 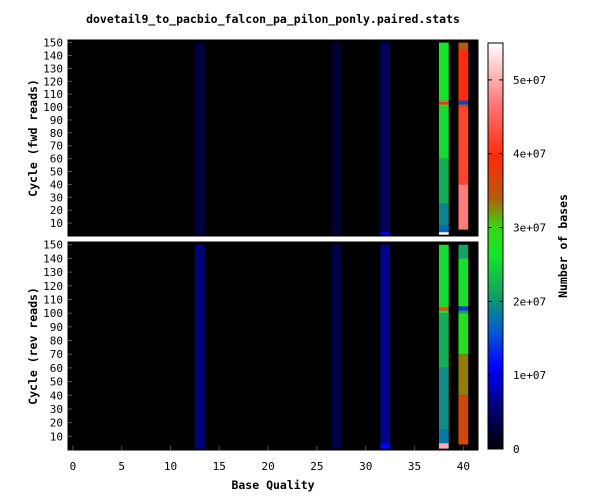 I want to click on colorbar-tick-label: 3e+07, so click(x=529, y=228).